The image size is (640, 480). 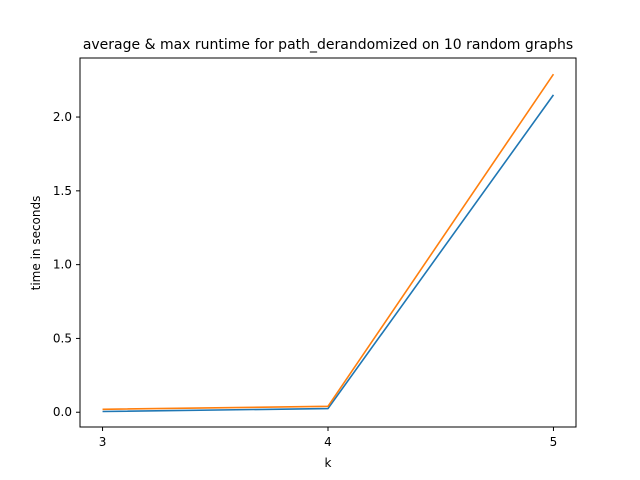 What do you see at coordinates (62, 338) in the screenshot?
I see `y-tick-label: 0.5` at bounding box center [62, 338].